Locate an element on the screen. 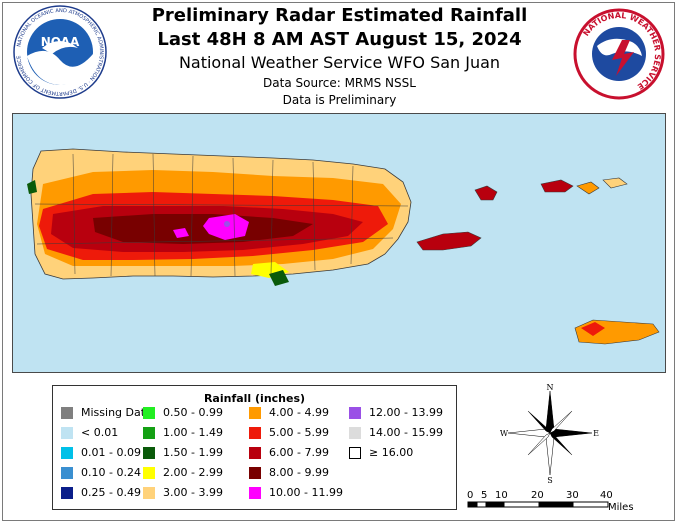 This screenshot has width=679, height=525. legend-item: 0.25 - 0.49 is located at coordinates (101, 493).